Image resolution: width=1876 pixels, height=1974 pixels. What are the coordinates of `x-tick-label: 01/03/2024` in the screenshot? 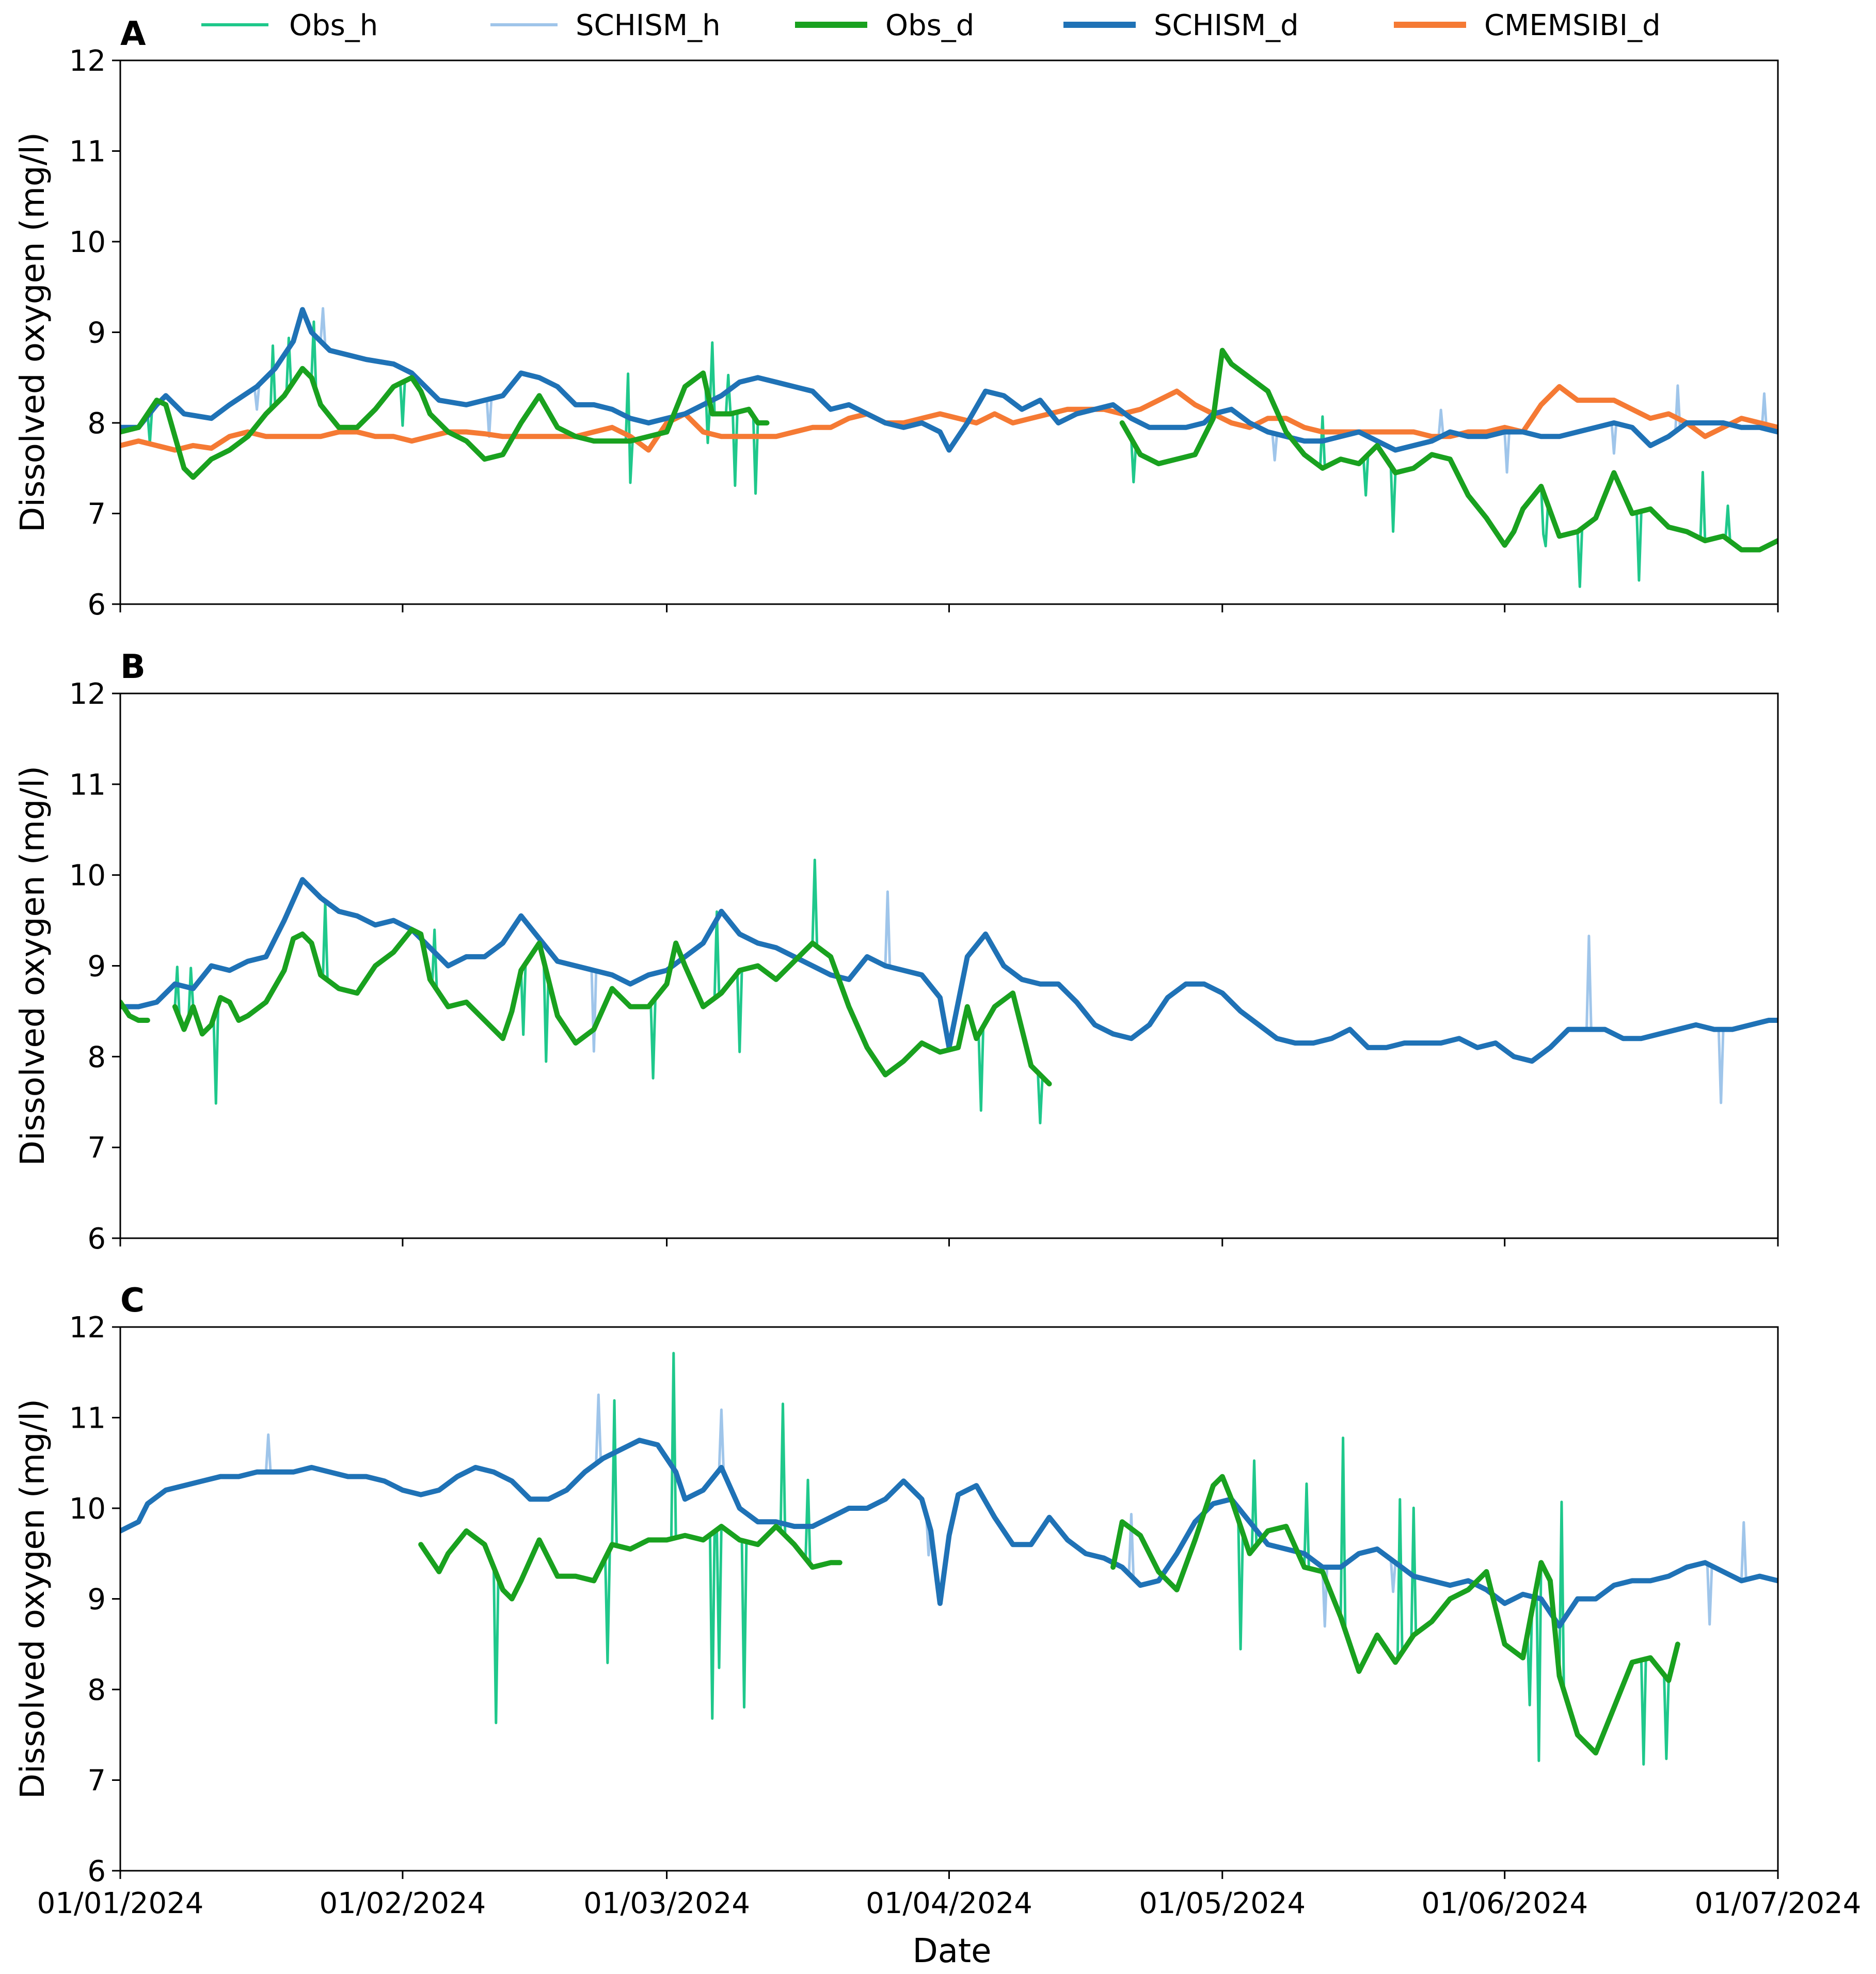 It's located at (666, 1903).